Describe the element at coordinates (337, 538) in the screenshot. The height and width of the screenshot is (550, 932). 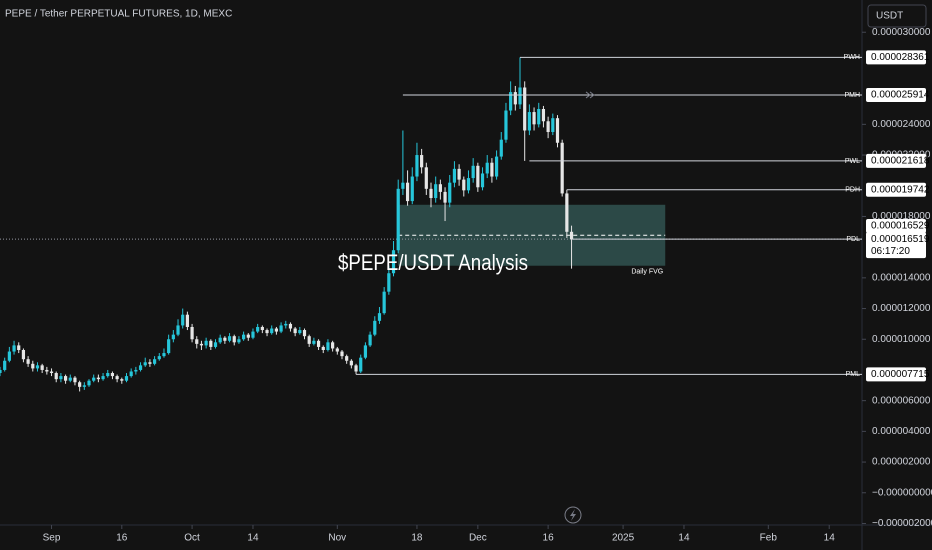
I see `x-tick-label: Nov` at that location.